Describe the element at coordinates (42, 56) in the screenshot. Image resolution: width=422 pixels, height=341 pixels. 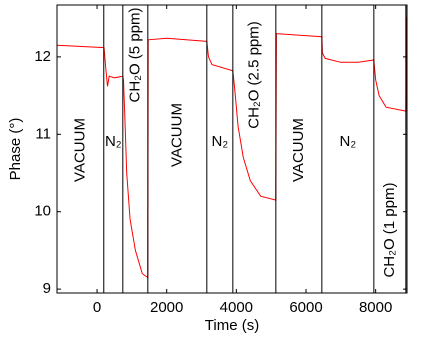
I see `y-tick-label: 12` at that location.